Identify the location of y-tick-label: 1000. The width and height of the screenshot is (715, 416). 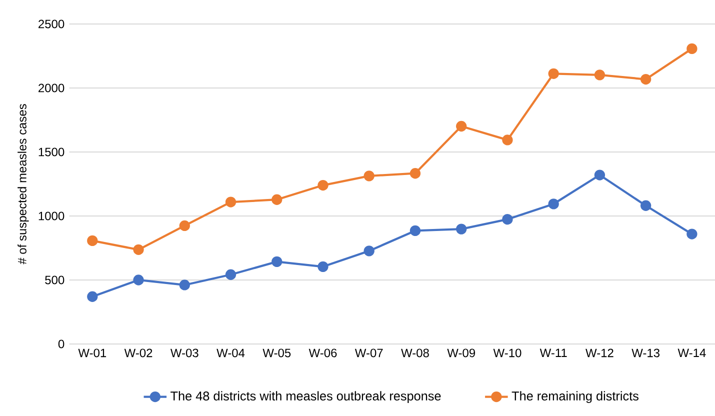
(51, 216).